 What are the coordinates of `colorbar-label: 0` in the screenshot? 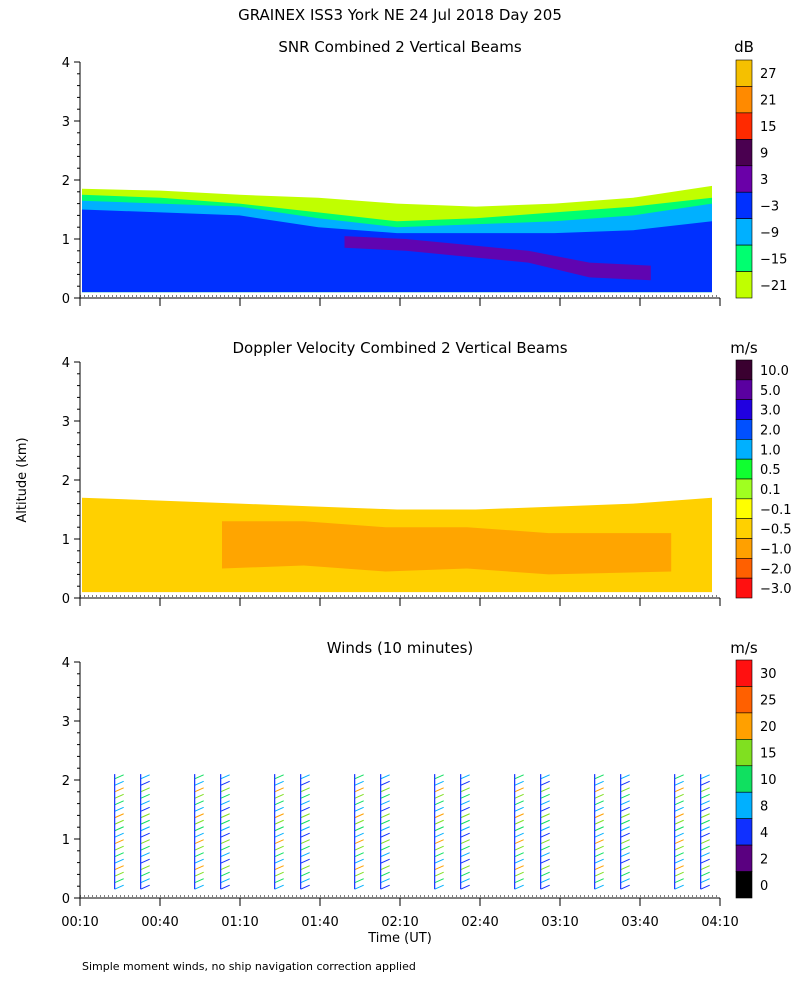 It's located at (764, 886).